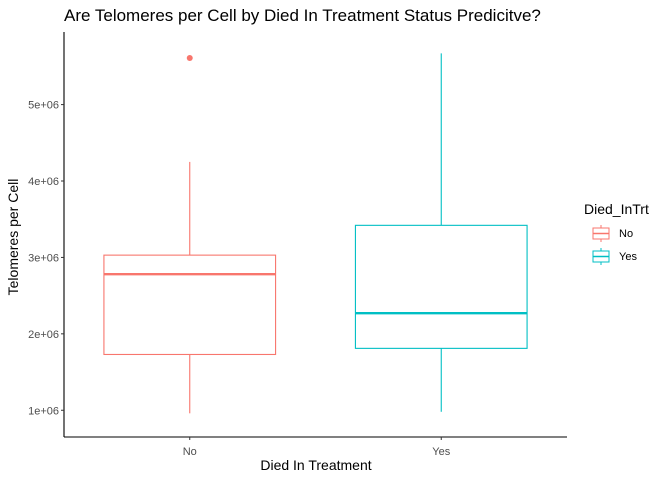 The height and width of the screenshot is (480, 672). Describe the element at coordinates (601, 256) in the screenshot. I see `legend-key-yes` at that location.